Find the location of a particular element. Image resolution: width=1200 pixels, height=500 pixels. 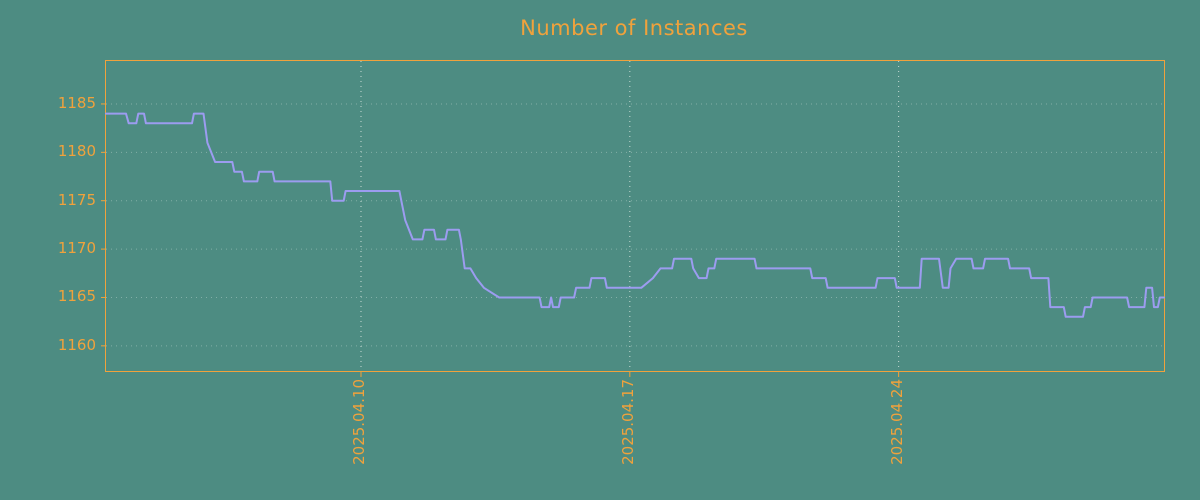

y-tick-label: 1175 is located at coordinates (76, 199).